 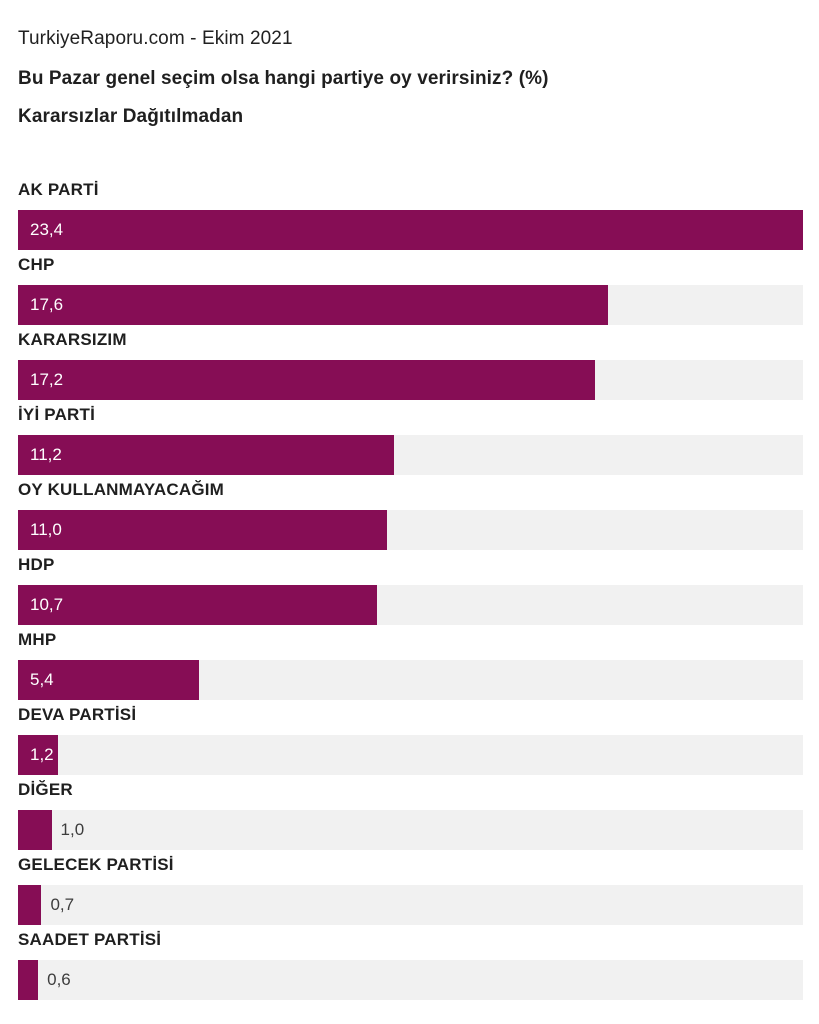 What do you see at coordinates (410, 905) in the screenshot?
I see `bar-track: 0,7` at bounding box center [410, 905].